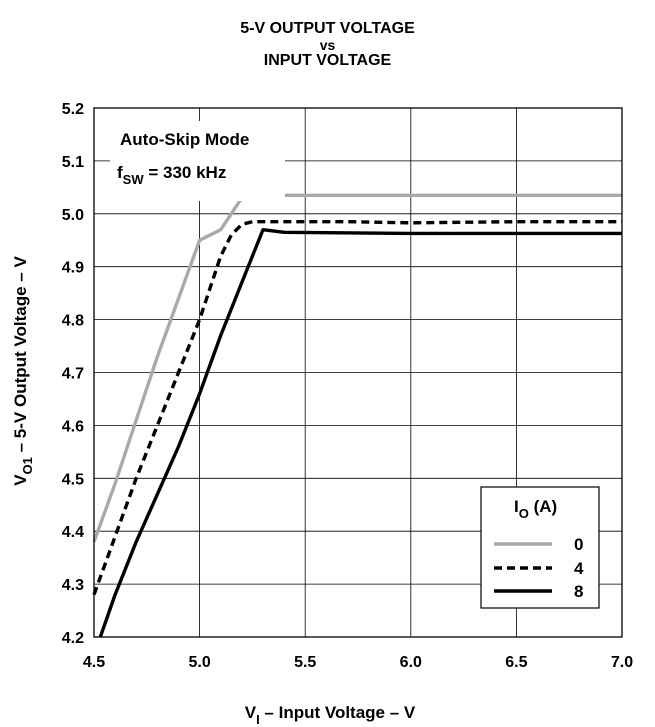 This screenshot has width=655, height=727. Describe the element at coordinates (199, 662) in the screenshot. I see `x-tick-label: 5.0` at that location.